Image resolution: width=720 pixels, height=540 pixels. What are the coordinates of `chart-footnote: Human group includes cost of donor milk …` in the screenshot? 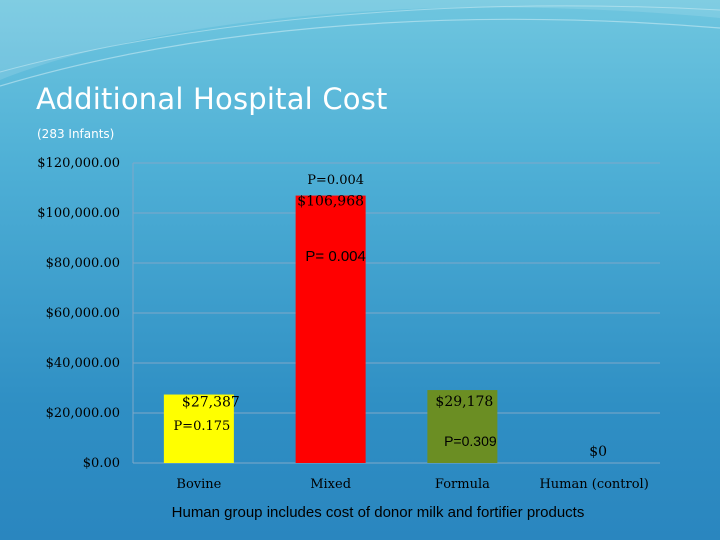 It's located at (378, 512).